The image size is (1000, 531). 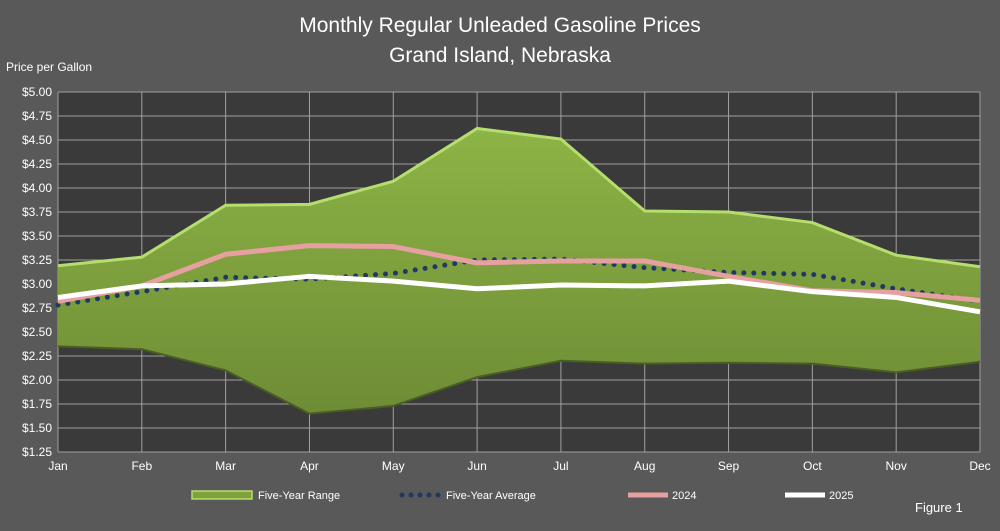 What do you see at coordinates (37, 452) in the screenshot?
I see `y-tick-label: $1.25` at bounding box center [37, 452].